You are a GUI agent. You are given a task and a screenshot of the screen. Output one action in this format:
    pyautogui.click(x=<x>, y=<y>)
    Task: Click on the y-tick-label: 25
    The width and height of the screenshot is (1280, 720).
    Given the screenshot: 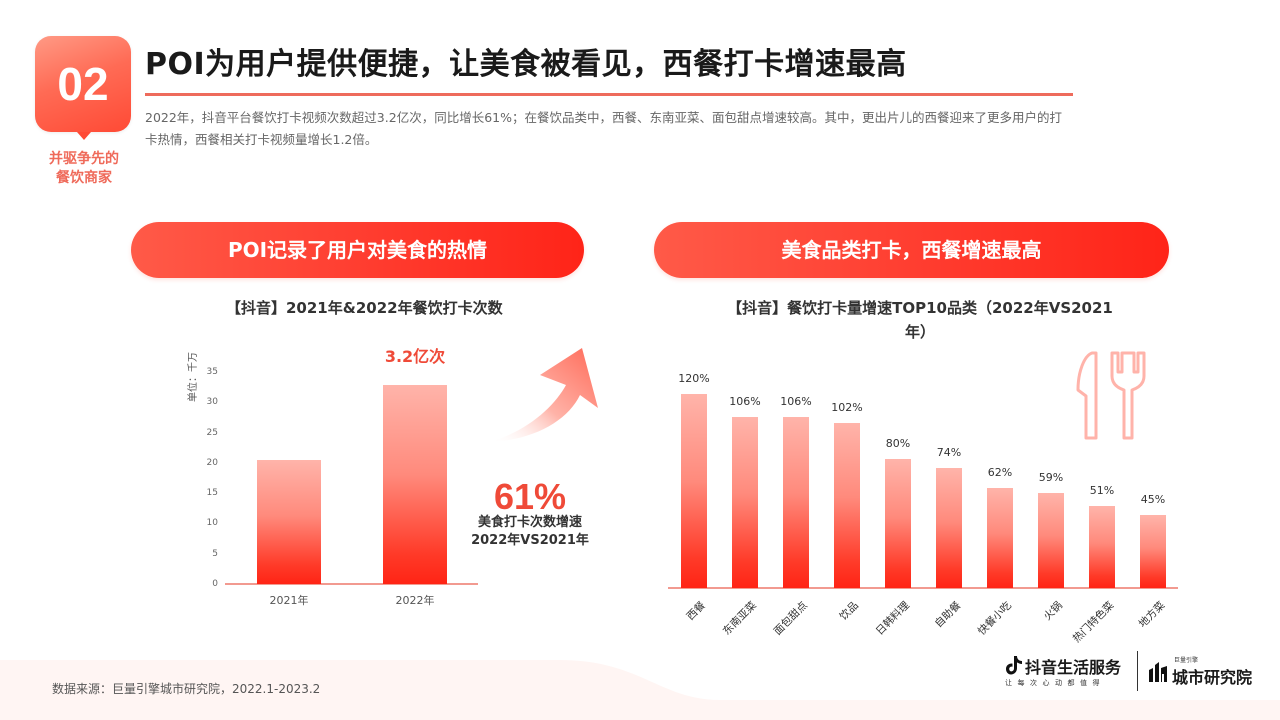 What is the action you would take?
    pyautogui.click(x=212, y=432)
    